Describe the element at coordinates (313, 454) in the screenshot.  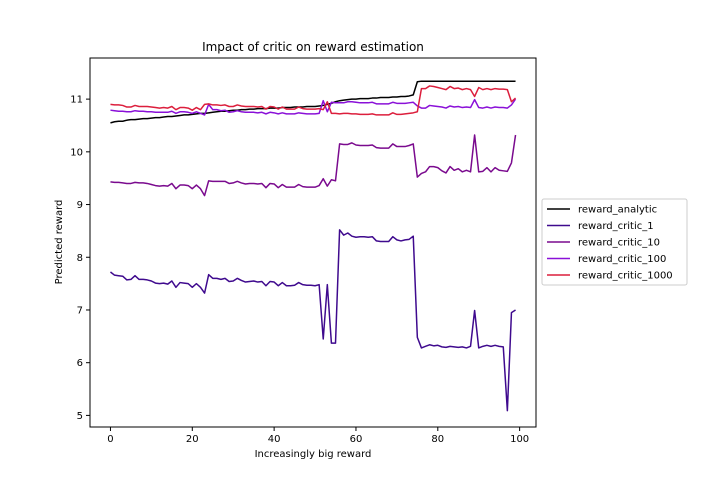
I see `x-axis-label: Increasingly big reward` at that location.